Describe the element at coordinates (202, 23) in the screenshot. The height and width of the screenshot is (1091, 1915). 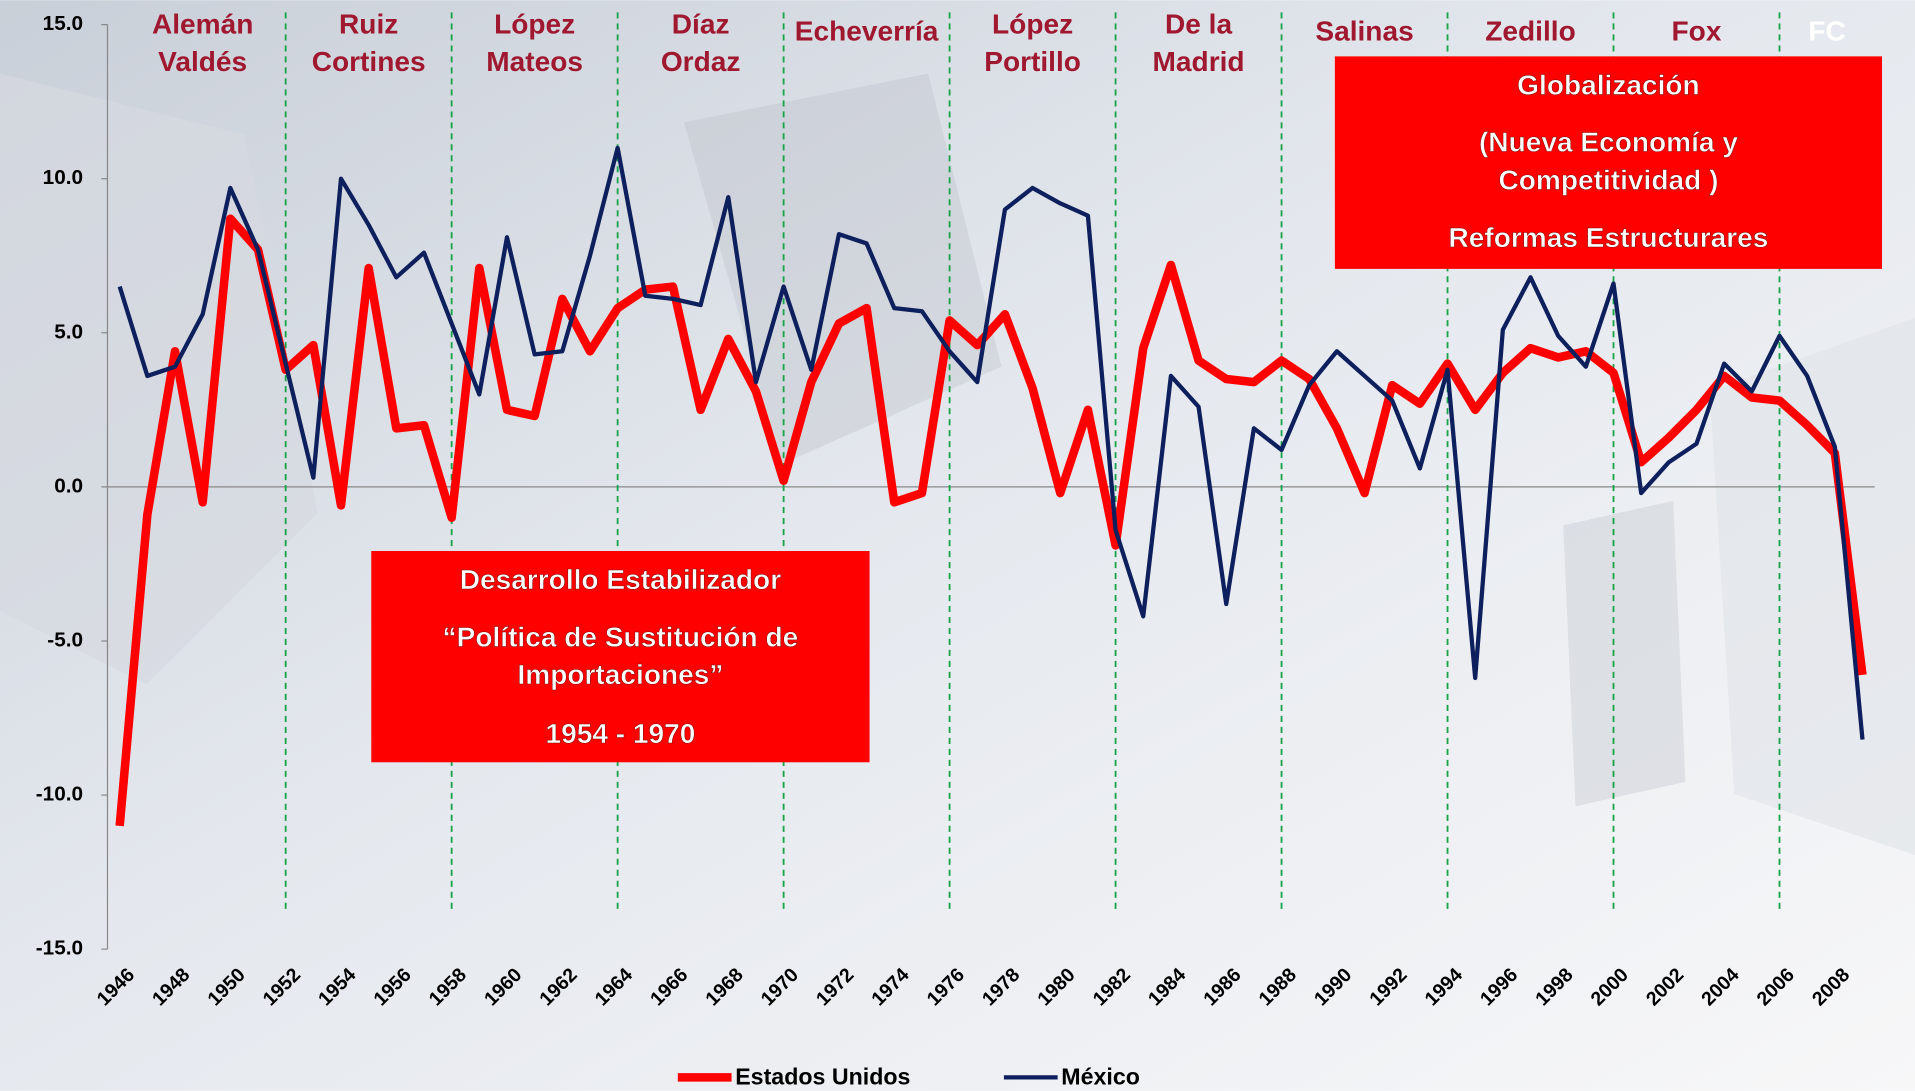
I see `president-label: Alemán` at that location.